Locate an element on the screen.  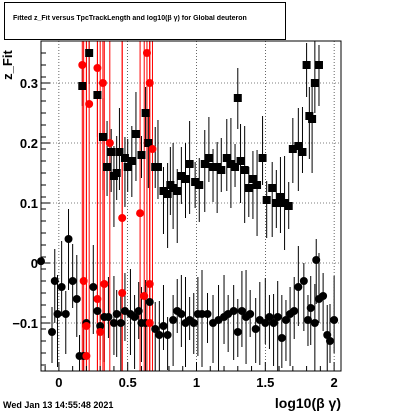
x-tick-label: 0.5 is located at coordinates (128, 382).